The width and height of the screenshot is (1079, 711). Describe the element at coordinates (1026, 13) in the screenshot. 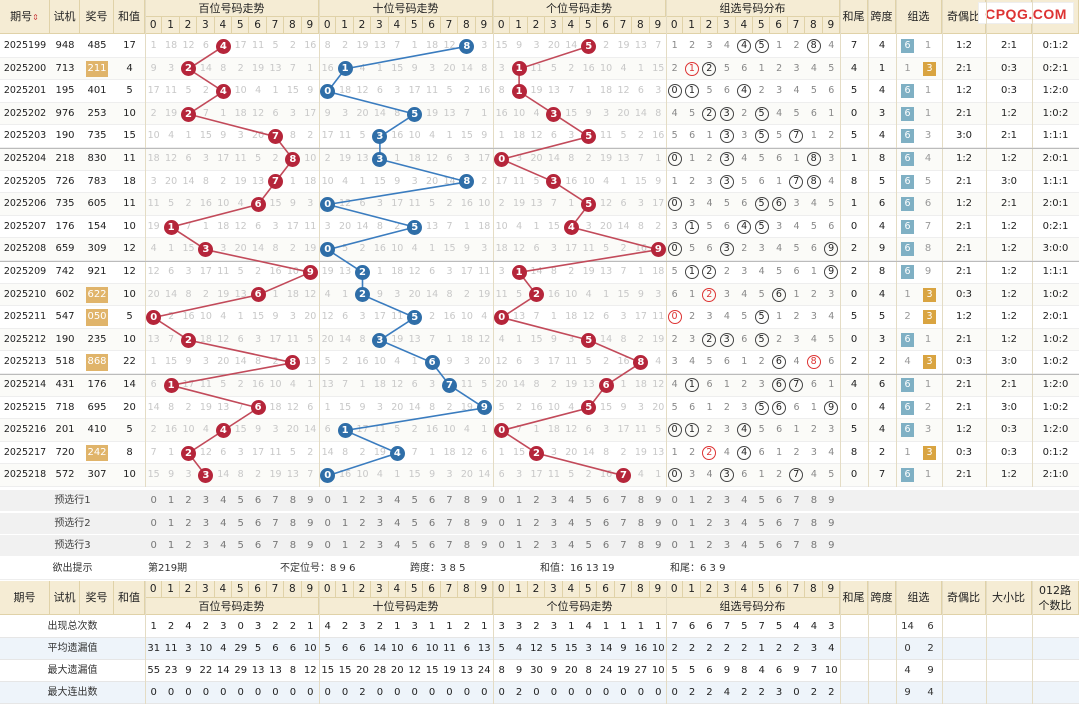

I see `site-logo: CPQG.COM` at that location.